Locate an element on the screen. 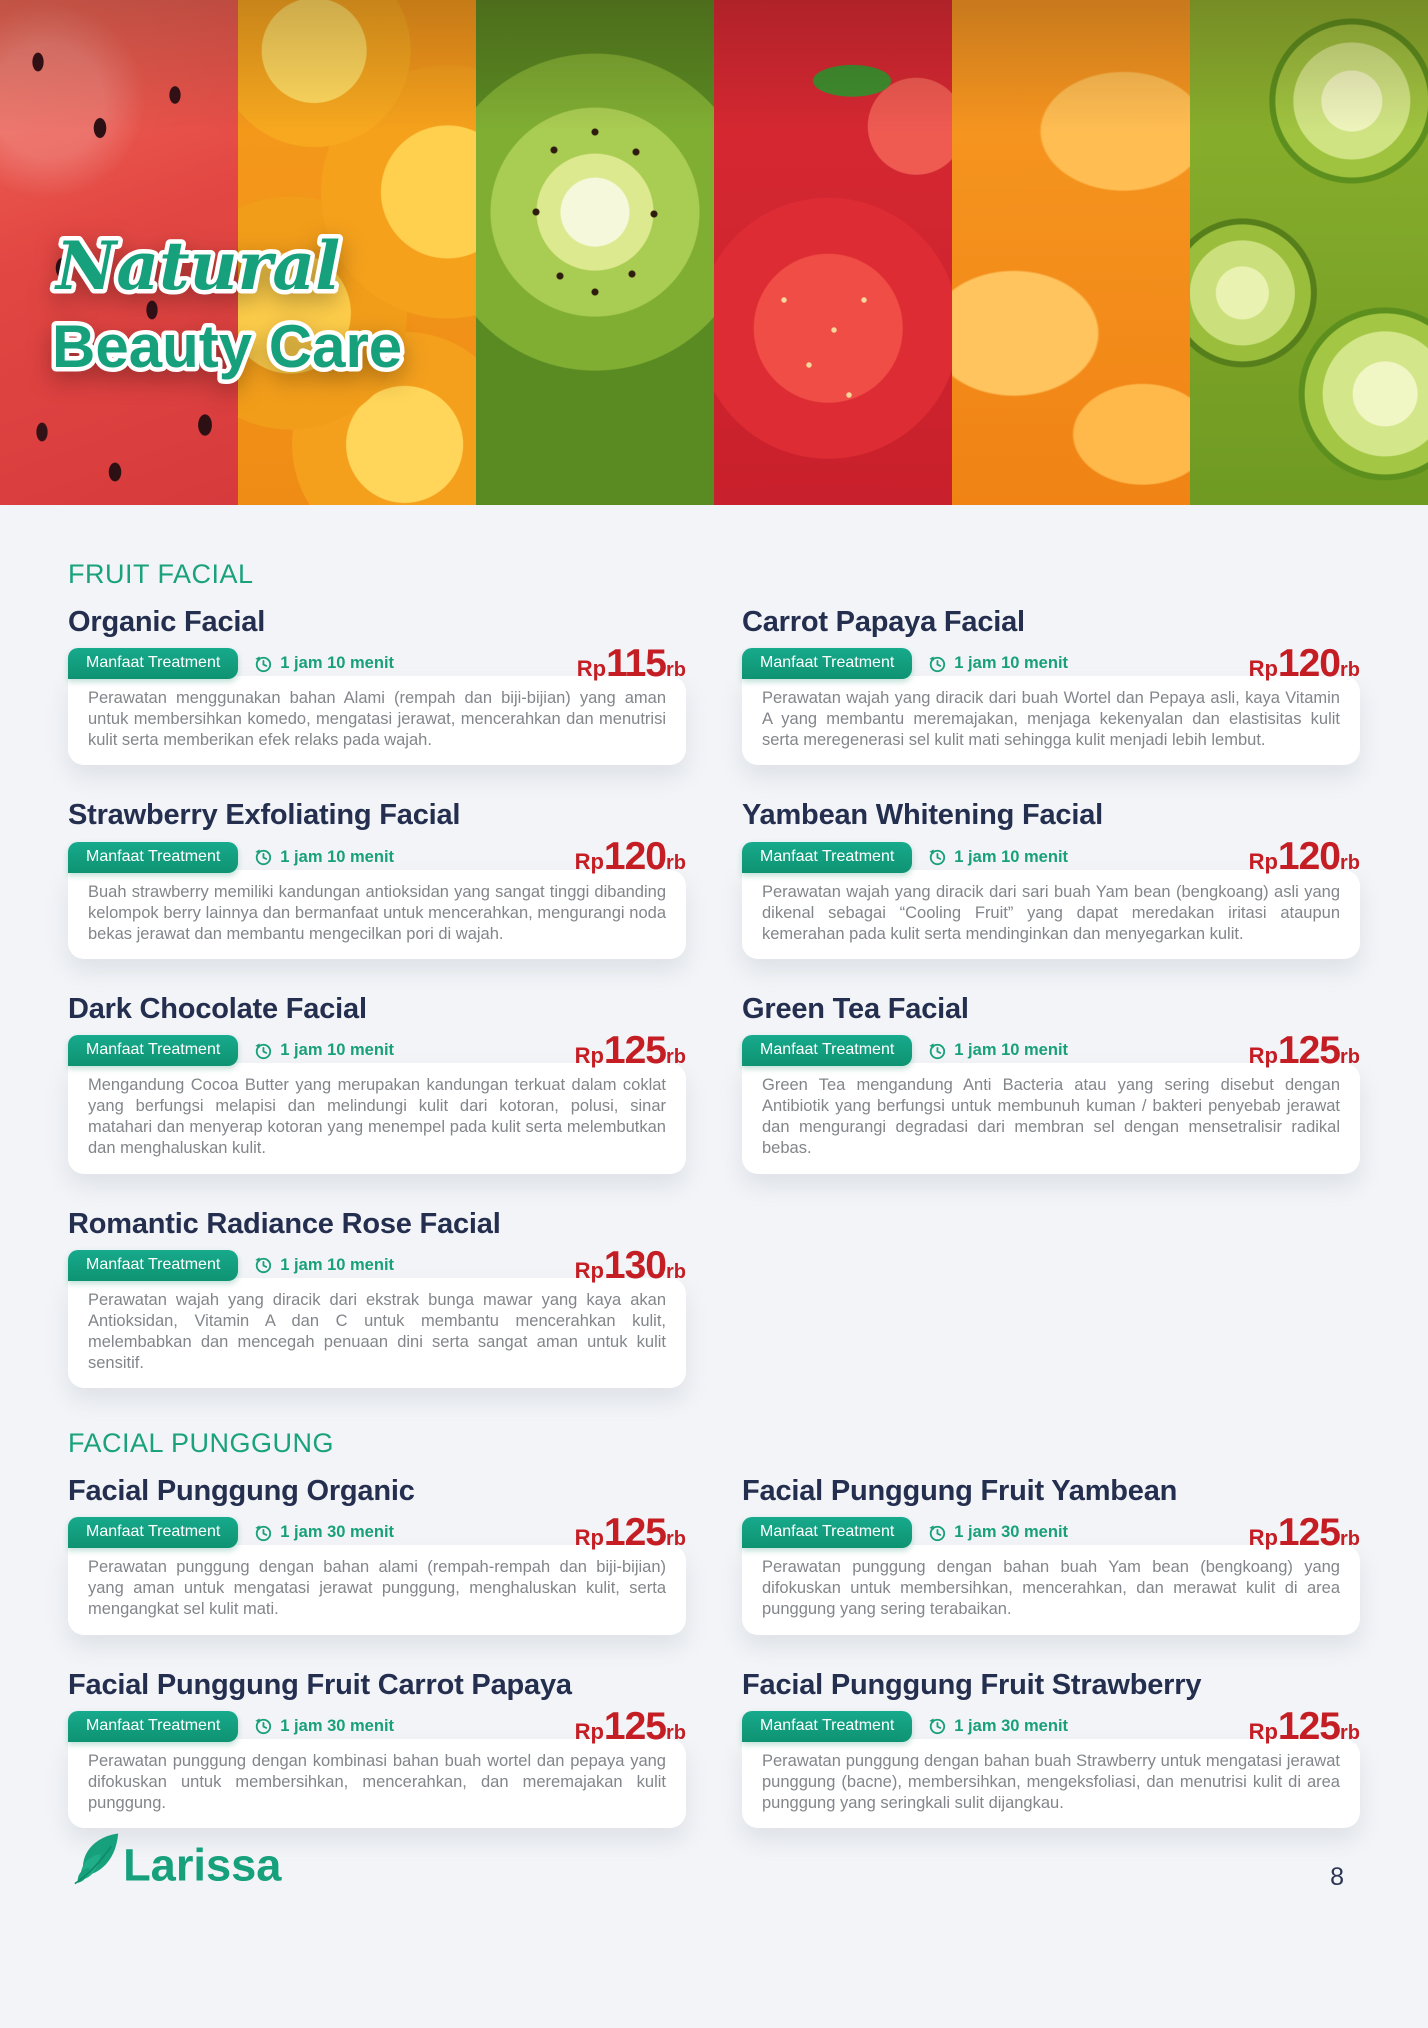 Image resolution: width=1428 pixels, height=2028 pixels. banner-title-line2: Beauty Care is located at coordinates (227, 346).